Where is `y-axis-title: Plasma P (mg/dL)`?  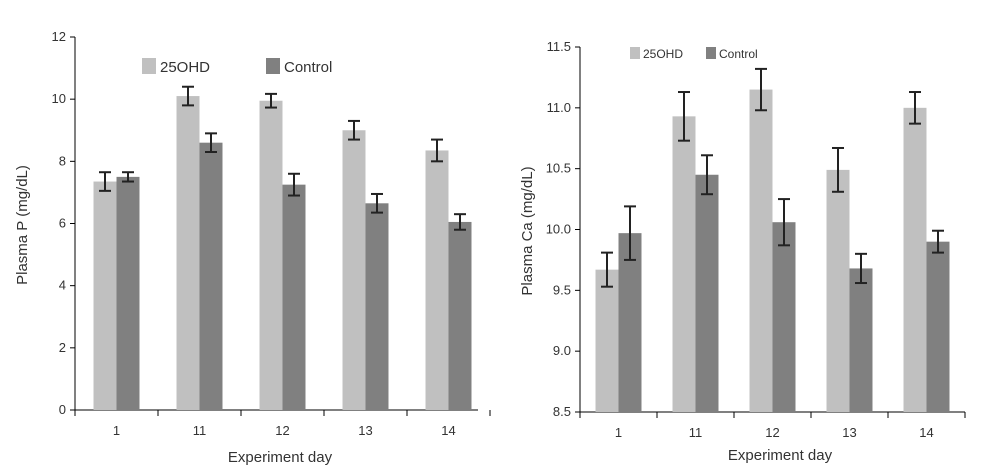 y-axis-title: Plasma P (mg/dL) is located at coordinates (22, 225).